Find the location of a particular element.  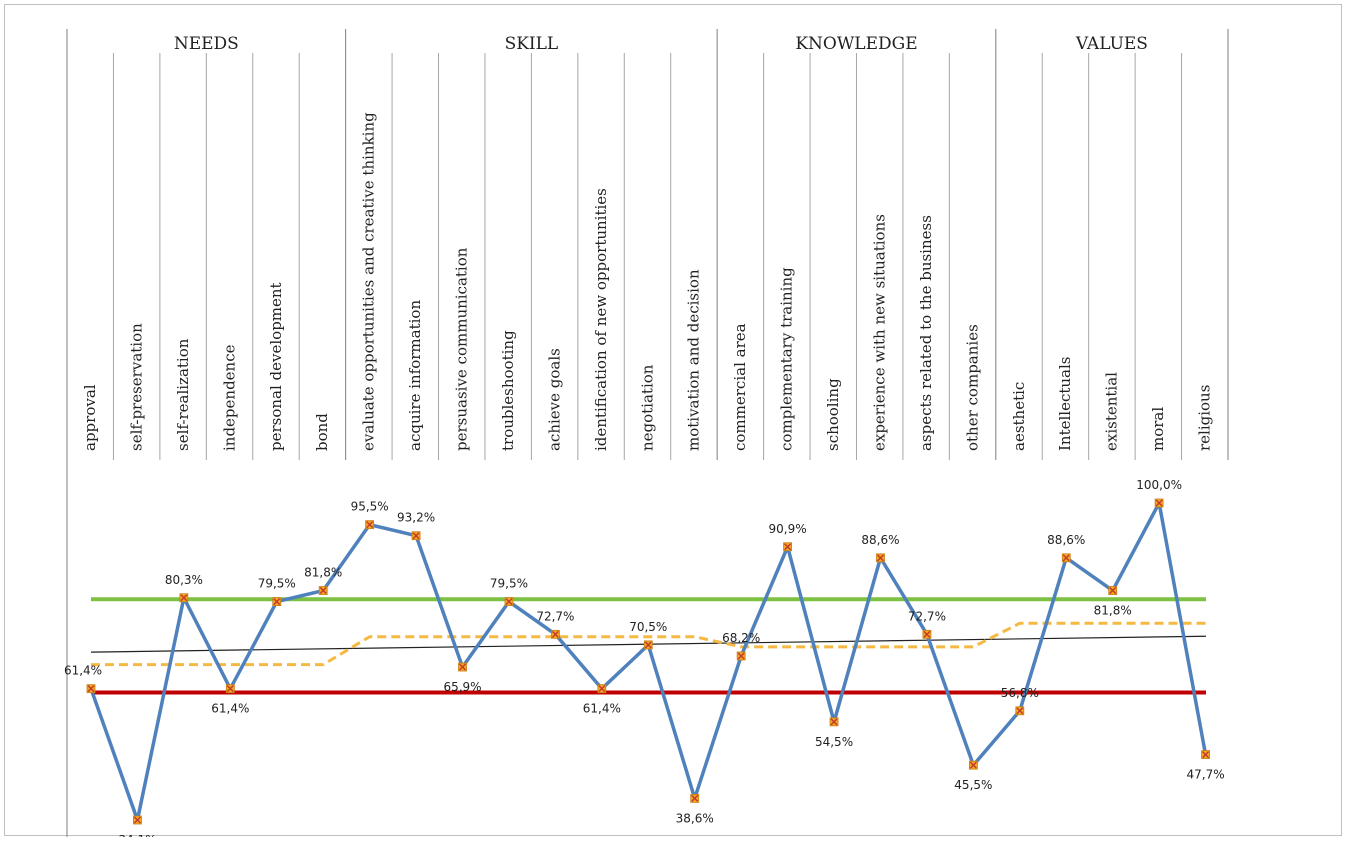

group-header-knowledge: KNOWLEDGE is located at coordinates (856, 44).